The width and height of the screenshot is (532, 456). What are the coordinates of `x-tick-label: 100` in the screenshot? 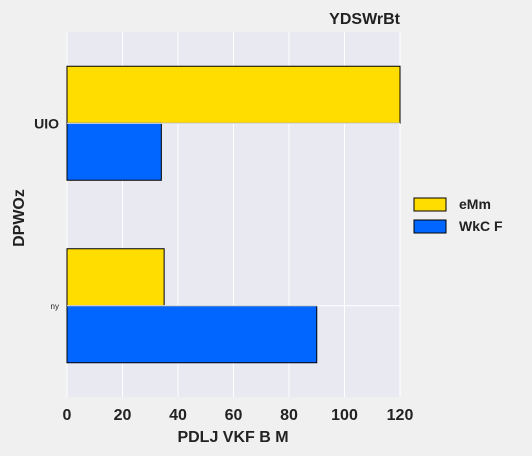 It's located at (344, 415).